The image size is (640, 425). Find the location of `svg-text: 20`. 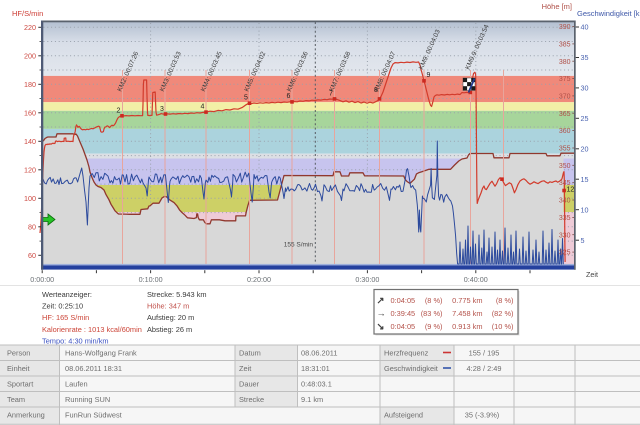

svg-text: 20 is located at coordinates (585, 149).